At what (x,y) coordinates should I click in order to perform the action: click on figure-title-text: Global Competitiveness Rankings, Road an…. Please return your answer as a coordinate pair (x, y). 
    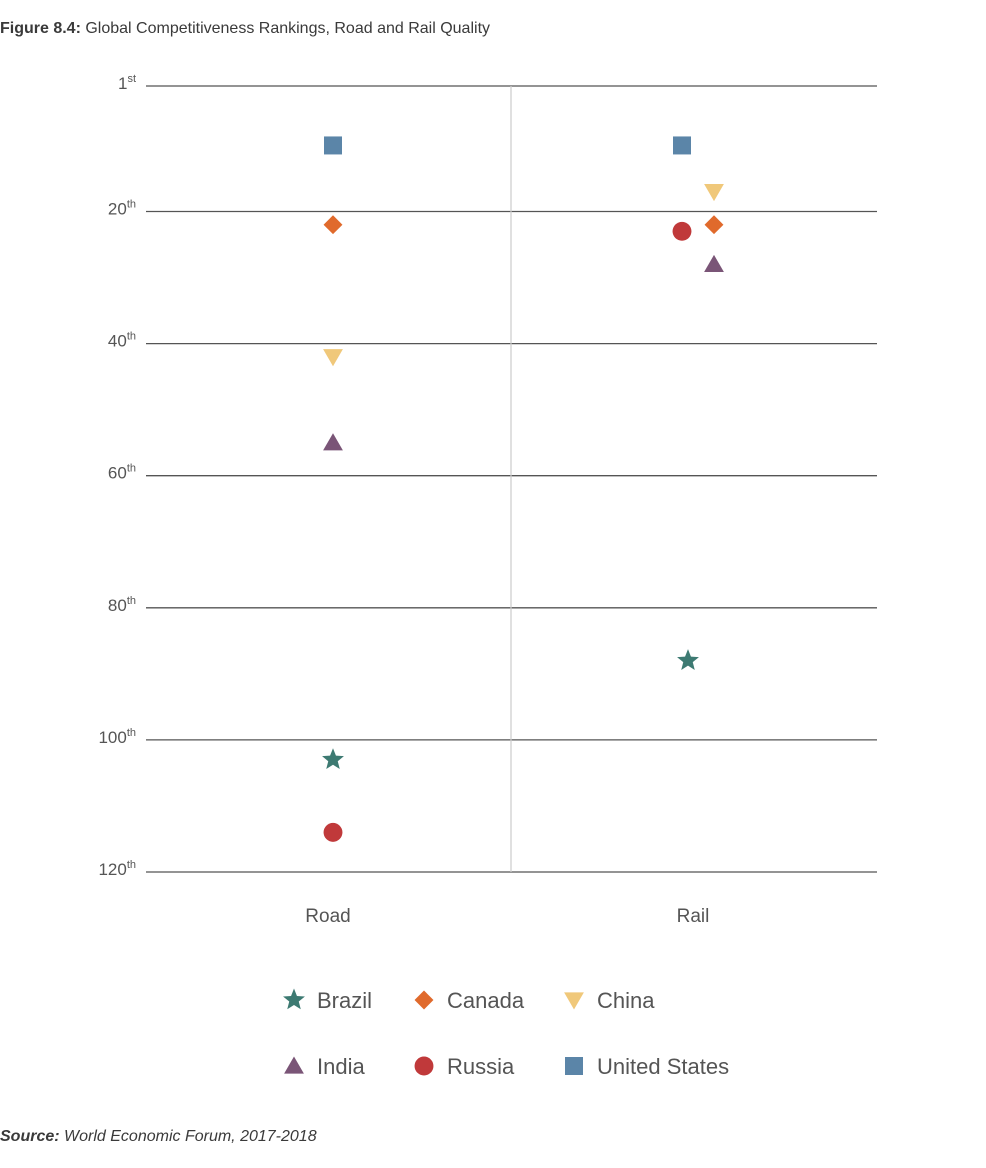
    Looking at the image, I should click on (288, 28).